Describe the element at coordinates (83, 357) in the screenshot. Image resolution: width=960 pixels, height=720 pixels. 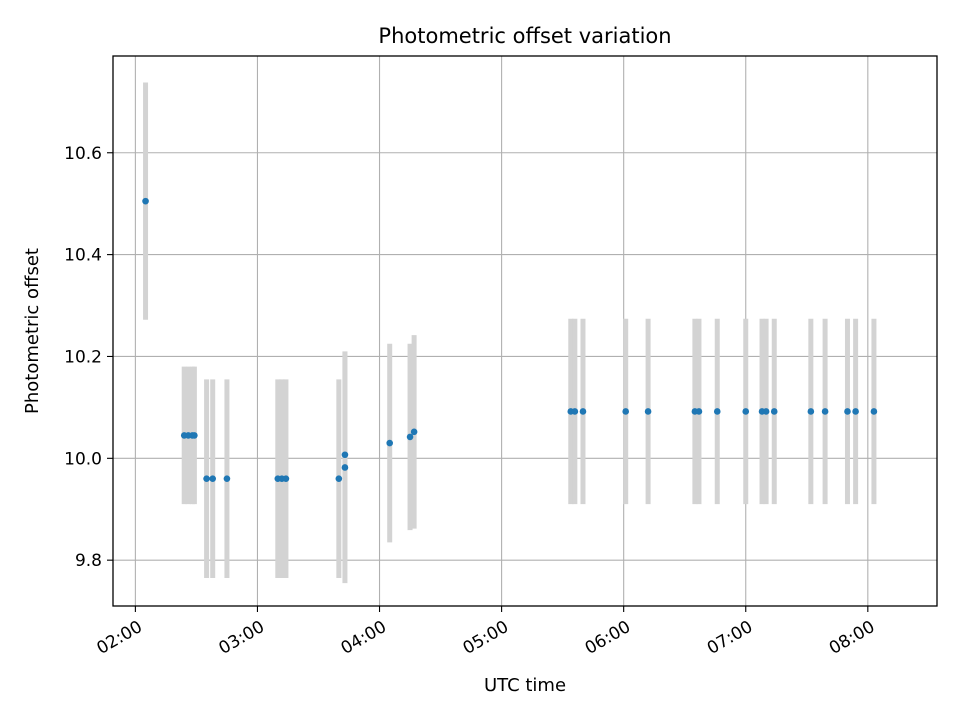
I see `y-tick-label: 10.2` at that location.